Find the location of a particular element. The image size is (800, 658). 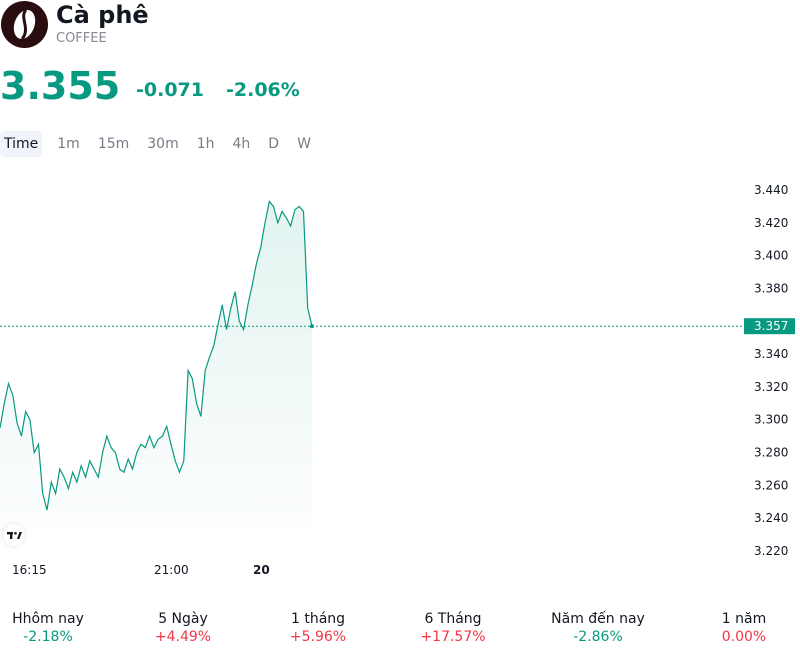

y-tick-label: 3.420 is located at coordinates (771, 223).